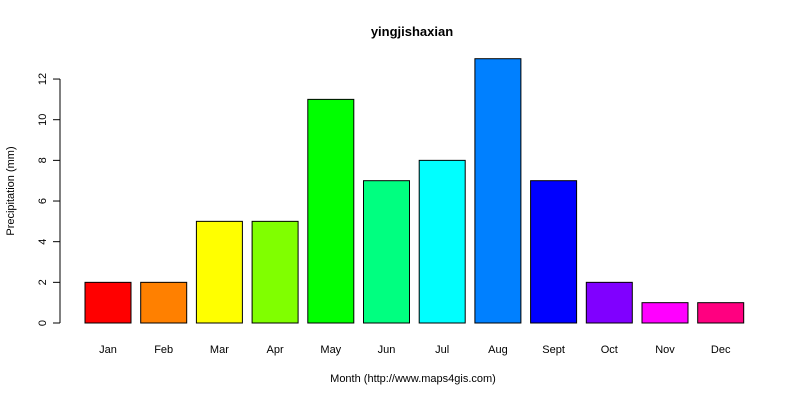 The width and height of the screenshot is (800, 400). Describe the element at coordinates (442, 241) in the screenshot. I see `bar-jul` at that location.